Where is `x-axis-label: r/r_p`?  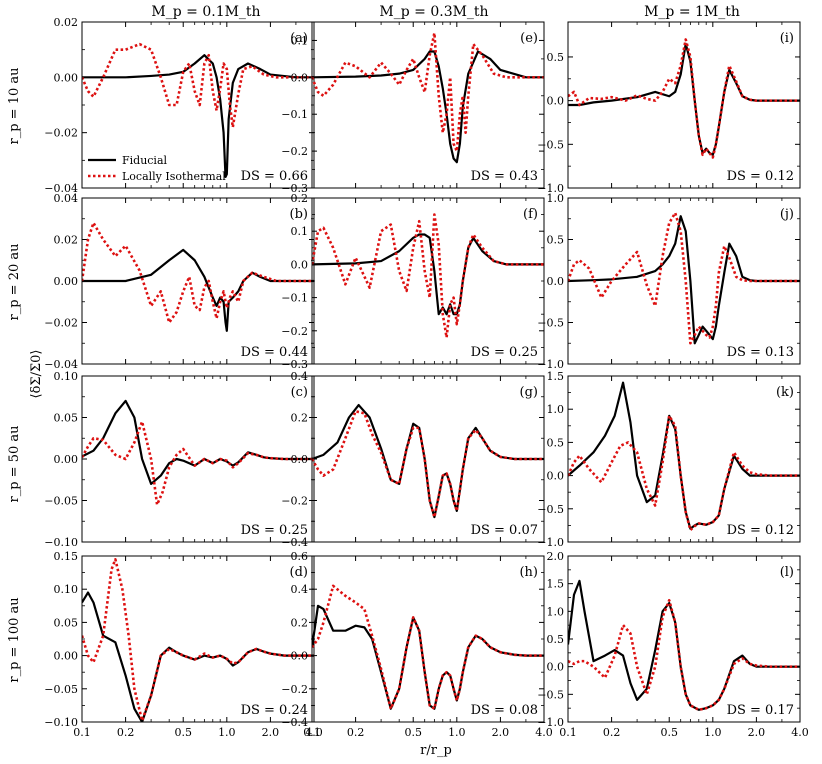
x-axis-label: r/r_p is located at coordinates (436, 750).